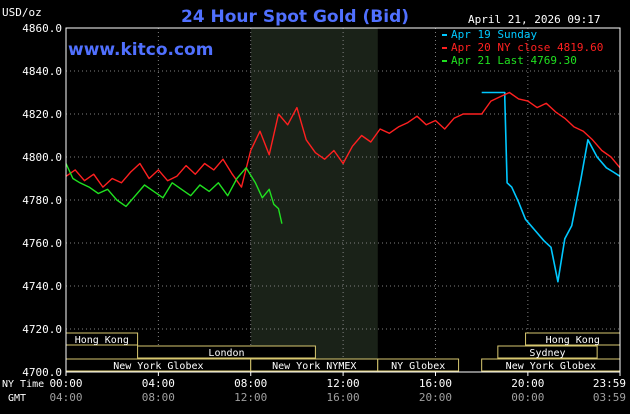  I want to click on y-tick-label: 4800.0, so click(42, 157).